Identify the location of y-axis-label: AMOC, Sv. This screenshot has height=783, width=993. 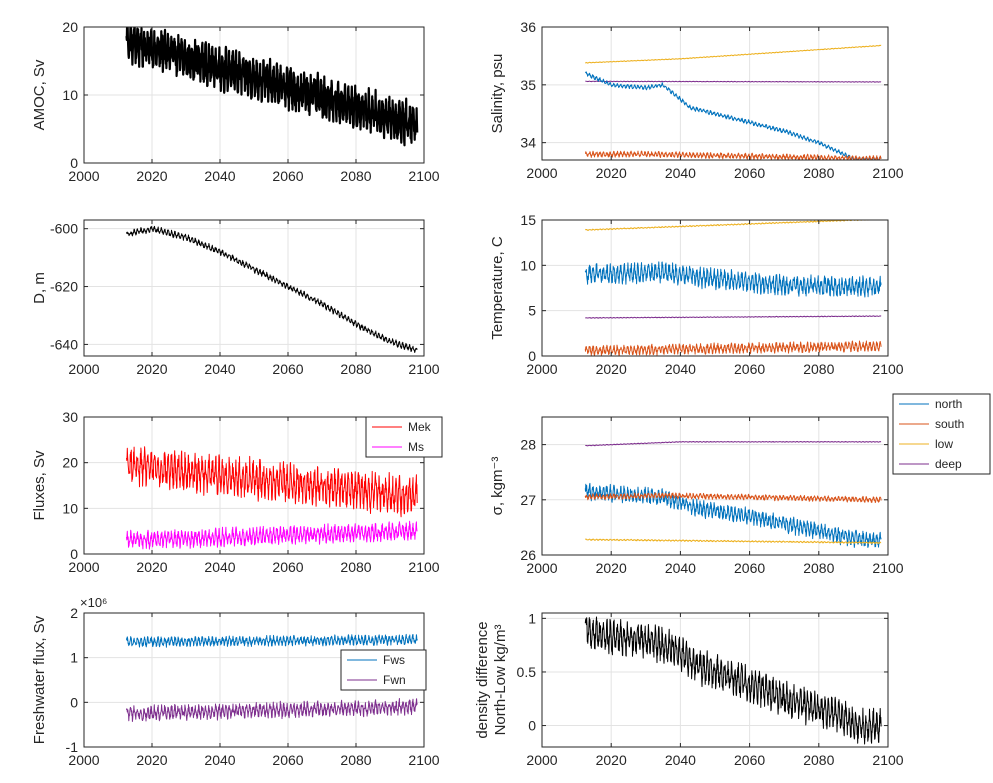
(39, 94).